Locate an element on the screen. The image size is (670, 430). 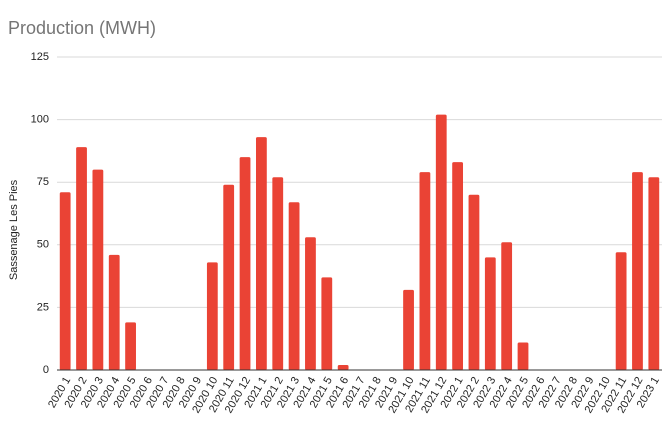
y-tick-label: 75 is located at coordinates (43, 182).